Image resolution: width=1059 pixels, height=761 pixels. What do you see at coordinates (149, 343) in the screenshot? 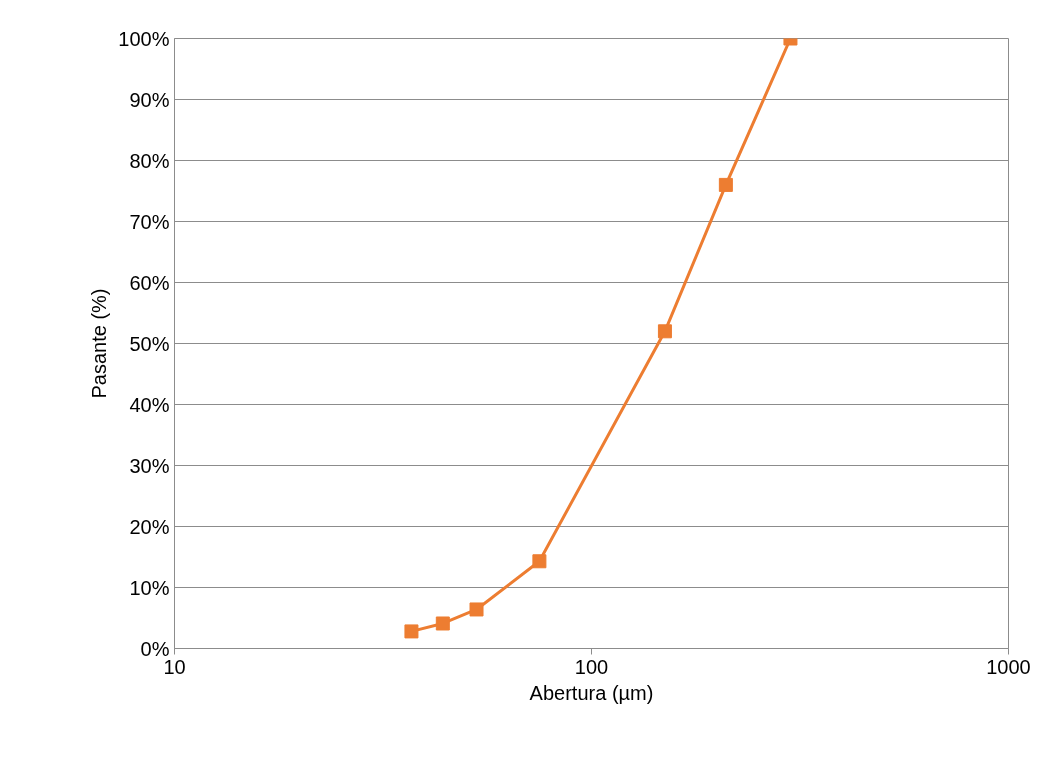
I see `y-tick-label: 50%` at bounding box center [149, 343].